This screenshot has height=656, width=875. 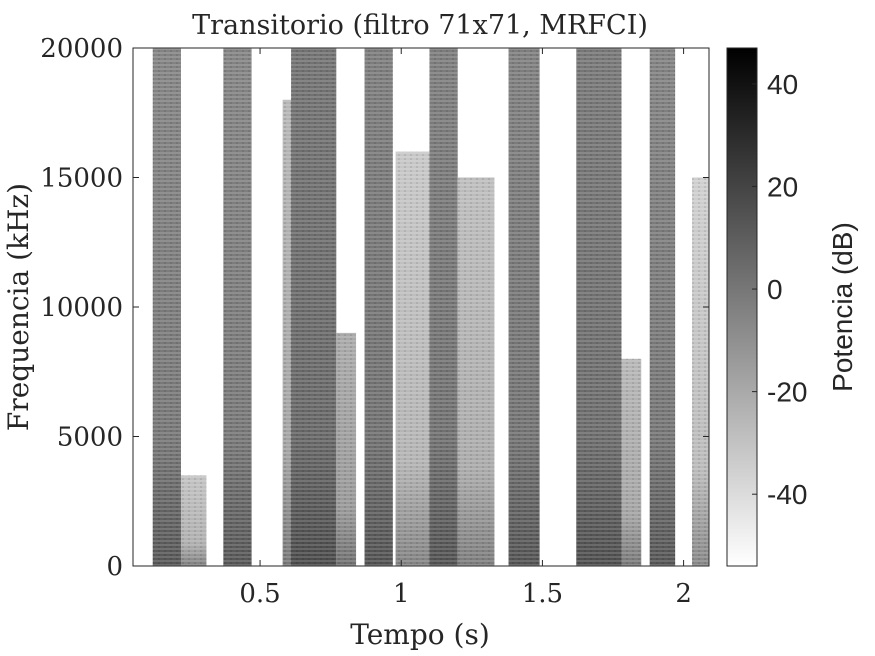 I want to click on colorbar-tick-label: 0, so click(x=775, y=289).